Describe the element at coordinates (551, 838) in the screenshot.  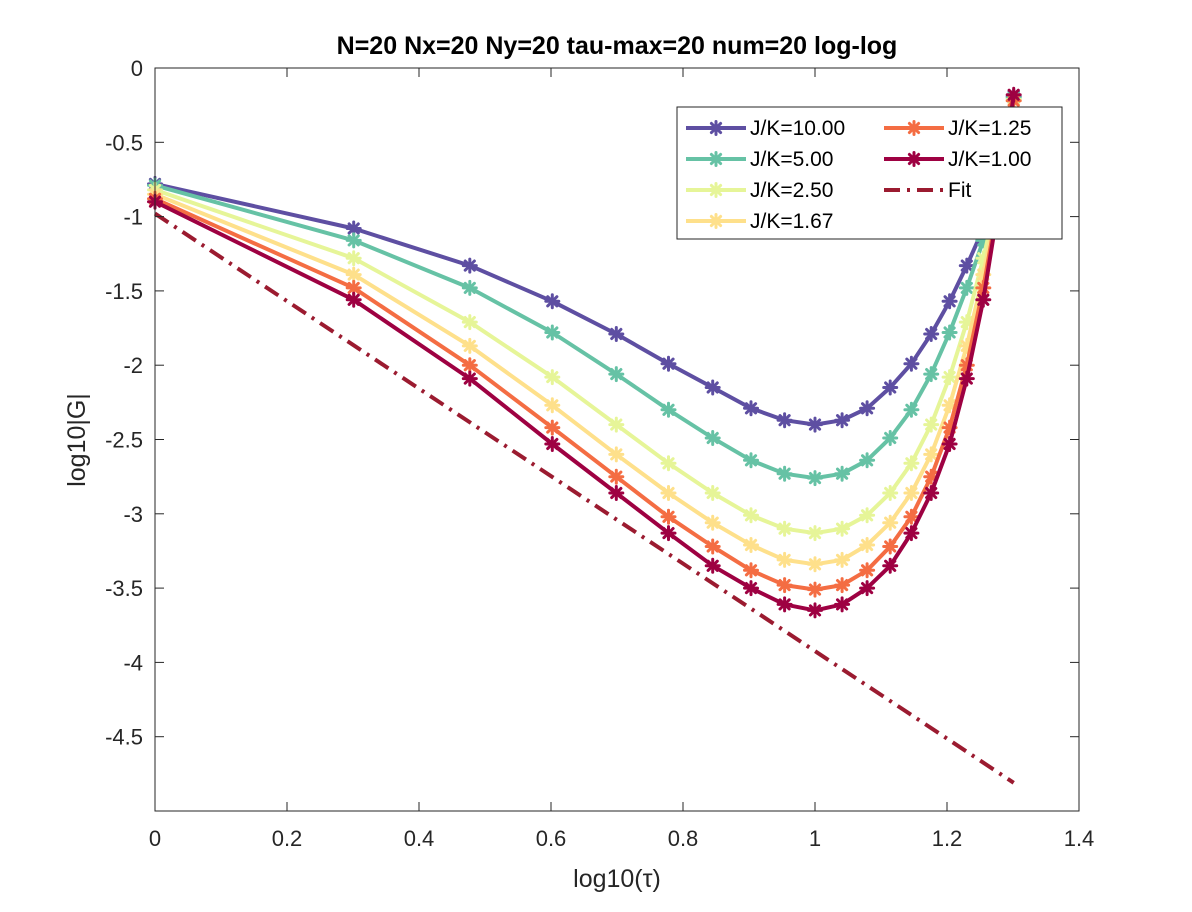
I see `x-tick-label: 0.6` at that location.